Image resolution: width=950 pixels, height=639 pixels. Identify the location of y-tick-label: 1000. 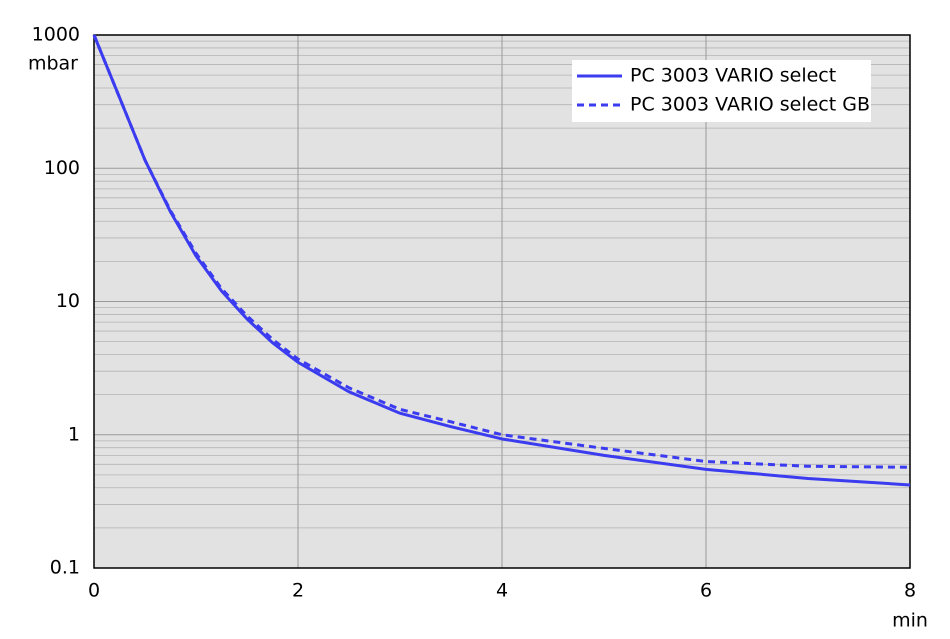
(56, 35).